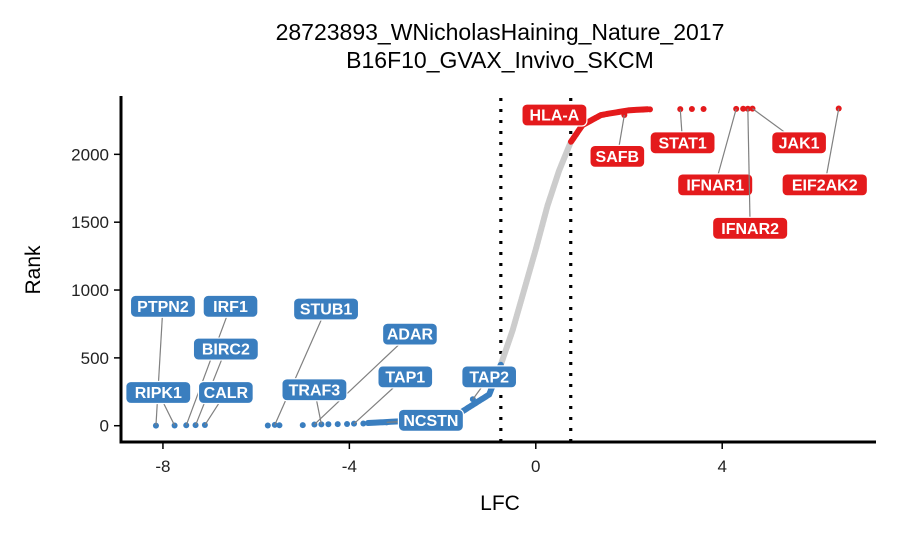  Describe the element at coordinates (206, 371) in the screenshot. I see `label-leader-irf1` at that location.